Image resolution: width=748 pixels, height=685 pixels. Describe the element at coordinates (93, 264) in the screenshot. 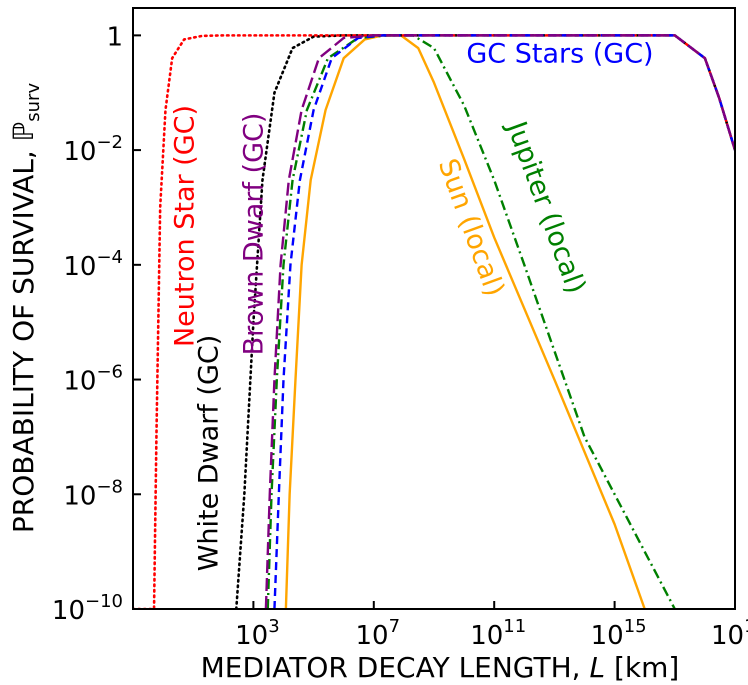

I see `y-tick-label: 10⁻⁴` at that location.